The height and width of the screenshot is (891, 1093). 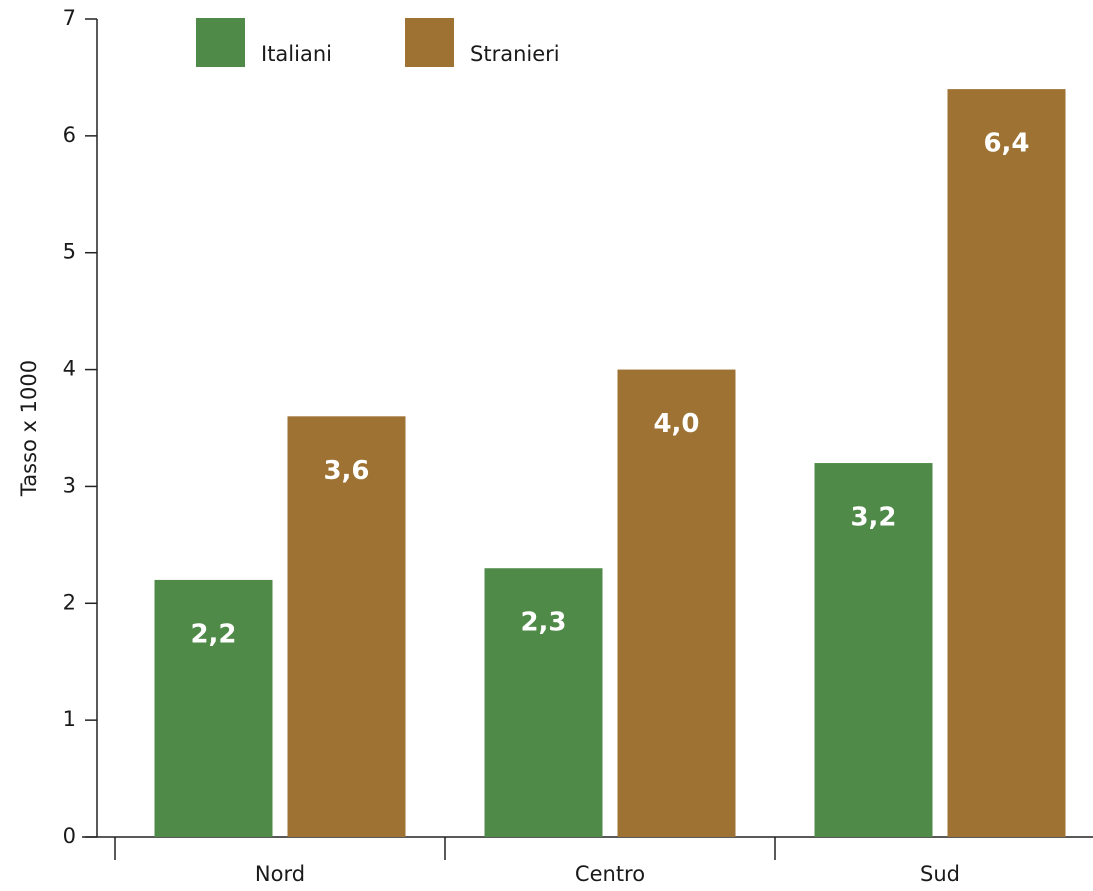 What do you see at coordinates (940, 874) in the screenshot?
I see `x-tick-label: Sud` at bounding box center [940, 874].